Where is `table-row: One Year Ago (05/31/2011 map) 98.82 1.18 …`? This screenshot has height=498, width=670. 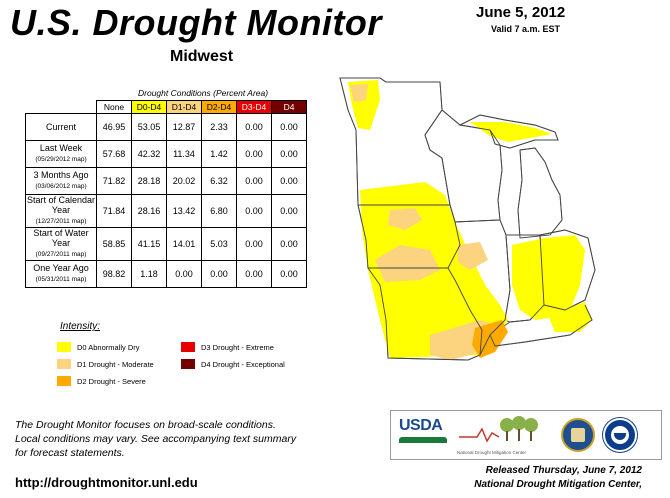 table-row: One Year Ago (05/31/2011 map) 98.82 1.18 … is located at coordinates (166, 274).